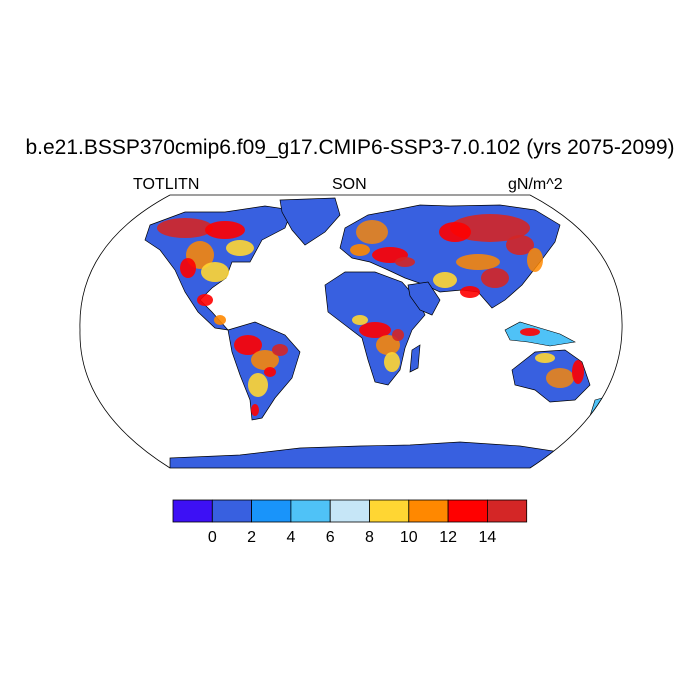 This screenshot has width=700, height=700. Describe the element at coordinates (166, 184) in the screenshot. I see `variable-label: TOTLITN` at that location.